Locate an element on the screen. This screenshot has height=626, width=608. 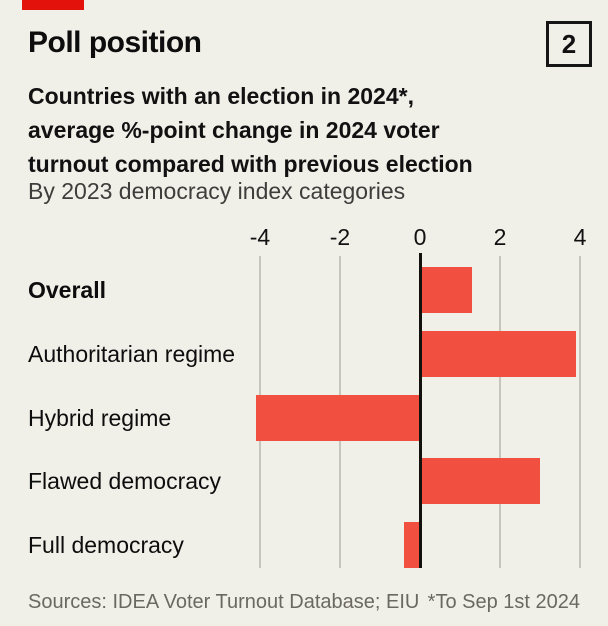
subtitle-line: Countries with an election in 2024*, is located at coordinates (221, 96).